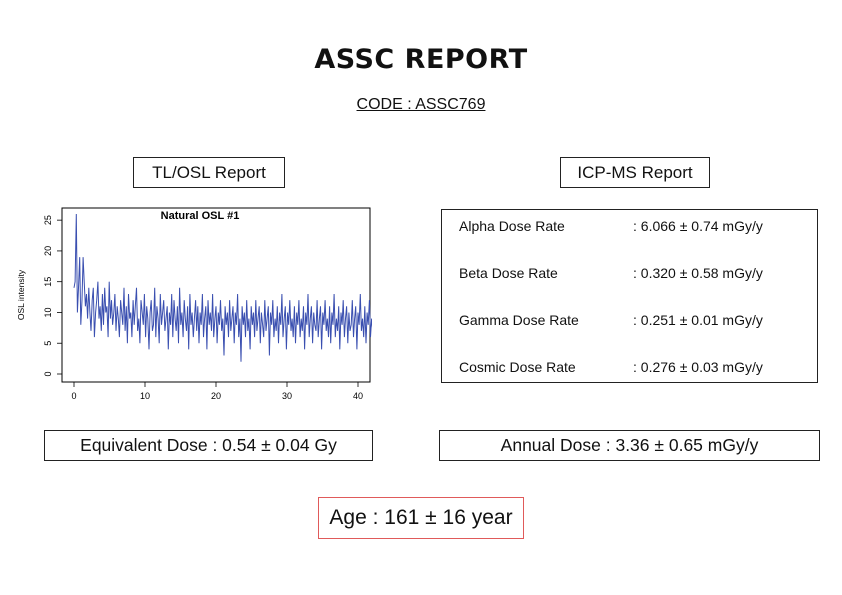 The width and height of the screenshot is (842, 595). What do you see at coordinates (48, 343) in the screenshot?
I see `y-tick-label: 5` at bounding box center [48, 343].